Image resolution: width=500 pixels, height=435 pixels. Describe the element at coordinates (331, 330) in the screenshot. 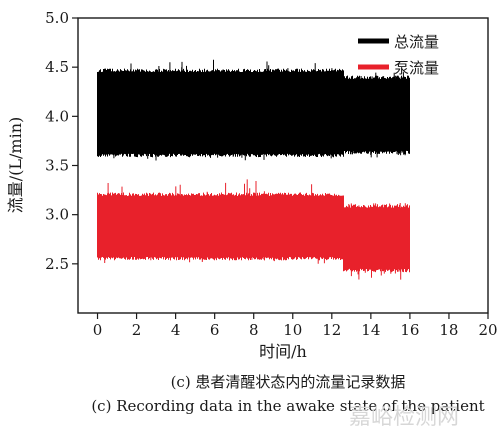

I see `x-tick-label: 12` at that location.